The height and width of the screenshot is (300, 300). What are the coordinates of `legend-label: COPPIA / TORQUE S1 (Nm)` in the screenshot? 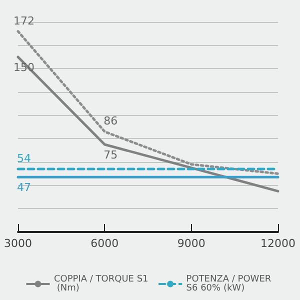 It's located at (101, 284).